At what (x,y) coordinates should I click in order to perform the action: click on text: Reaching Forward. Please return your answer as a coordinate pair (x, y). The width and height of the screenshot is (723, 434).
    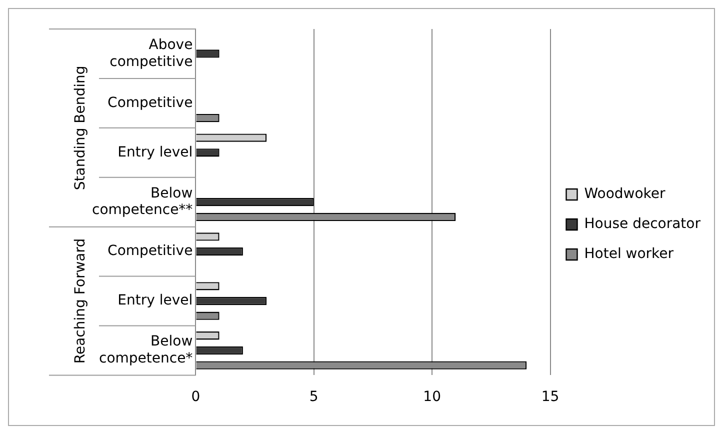
    Looking at the image, I should click on (80, 301).